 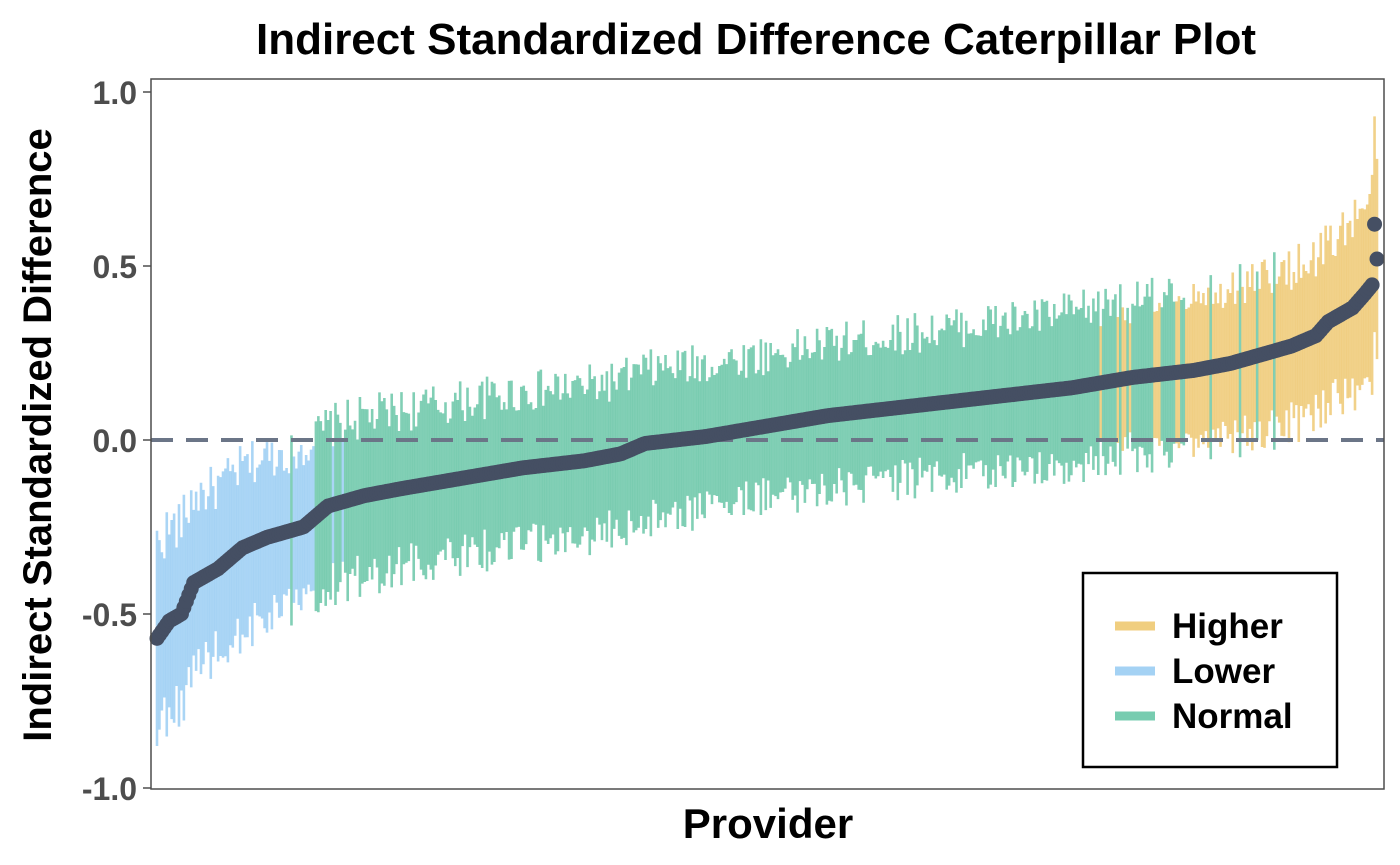 I want to click on y-tick-label: -1.0, so click(x=109, y=789).